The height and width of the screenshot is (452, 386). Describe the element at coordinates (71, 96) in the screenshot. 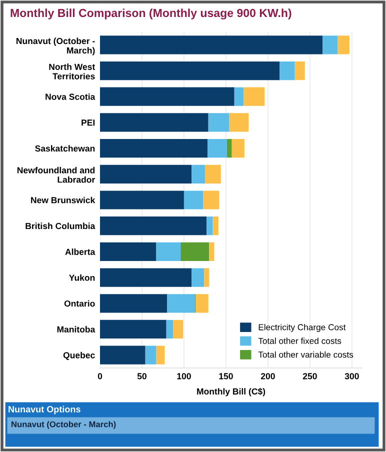

I see `y-tick-label: Nova Scotia` at that location.